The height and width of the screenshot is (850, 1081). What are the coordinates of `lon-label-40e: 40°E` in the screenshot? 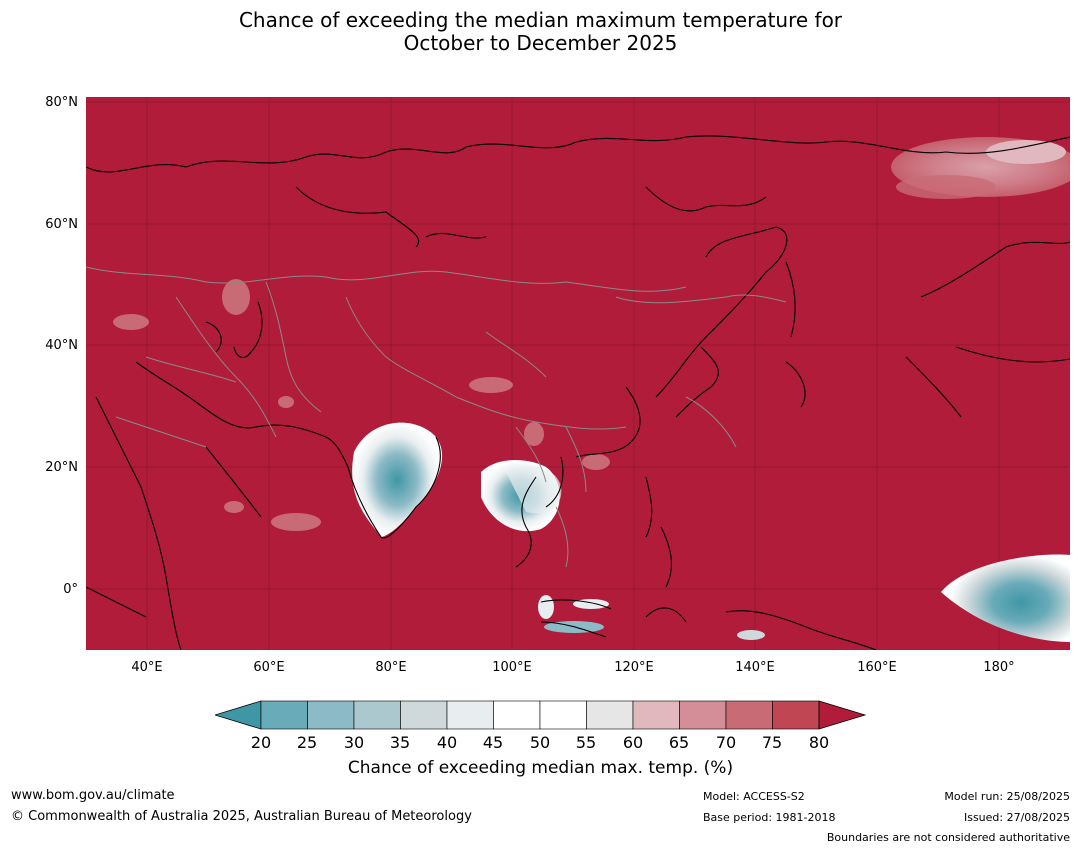 It's located at (147, 667).